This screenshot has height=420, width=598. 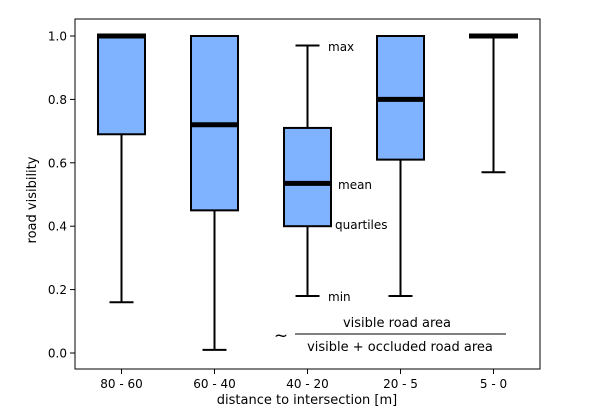 What do you see at coordinates (57, 37) in the screenshot?
I see `y-tick-label: 1.0` at bounding box center [57, 37].